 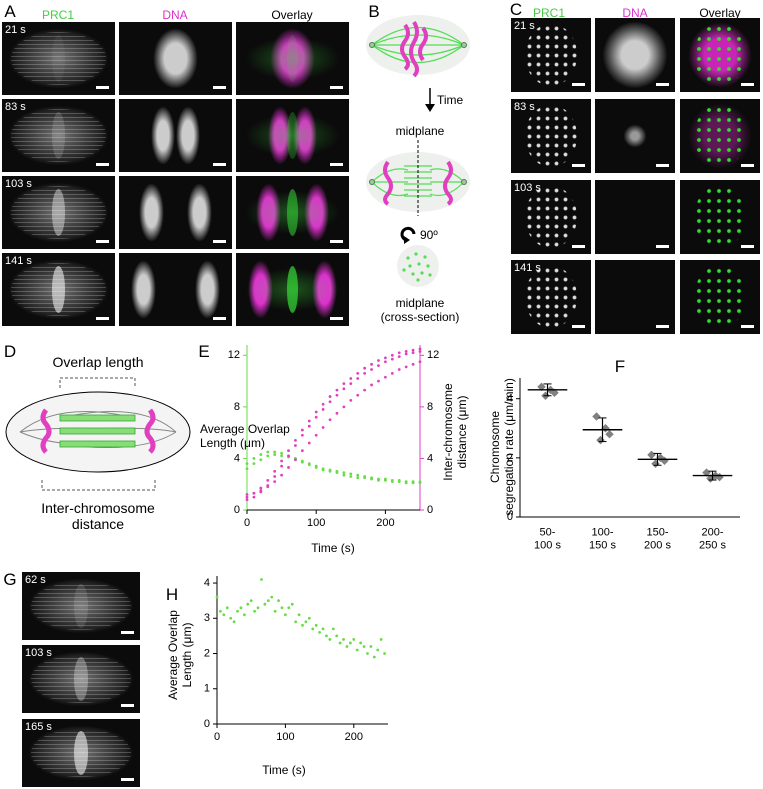 What do you see at coordinates (10, 352) in the screenshot?
I see `panel-letter: D` at bounding box center [10, 352].